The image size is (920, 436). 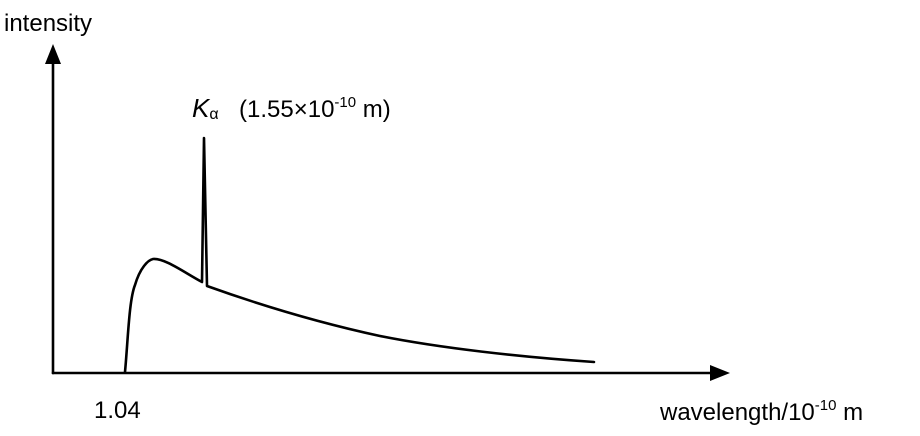 What do you see at coordinates (737, 412) in the screenshot?
I see `x-axis-label-base: wavelength/10` at bounding box center [737, 412].